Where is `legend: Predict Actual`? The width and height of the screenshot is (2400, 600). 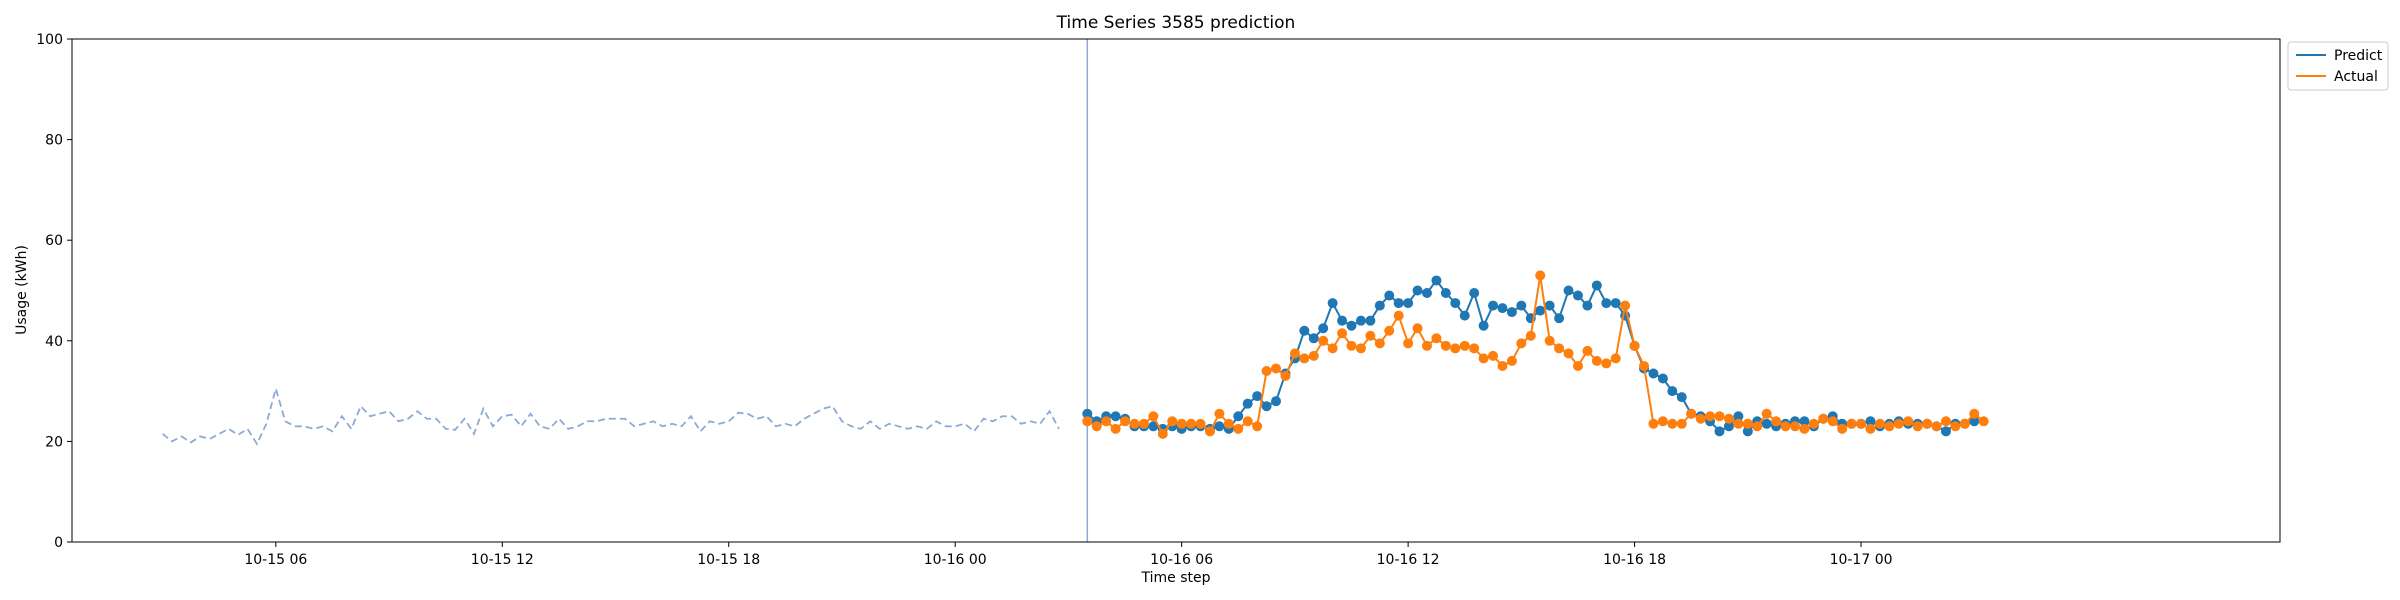 legend: Predict Actual is located at coordinates (2338, 66).